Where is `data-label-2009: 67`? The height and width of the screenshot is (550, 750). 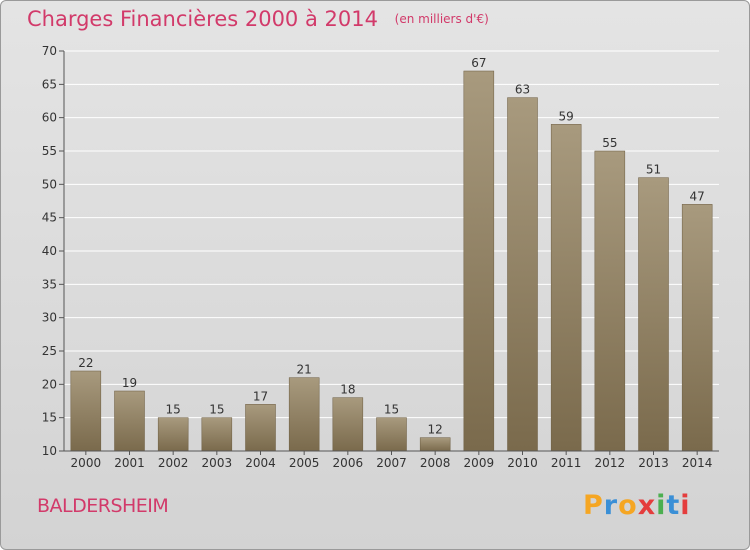
data-label-2009: 67 is located at coordinates (478, 63).